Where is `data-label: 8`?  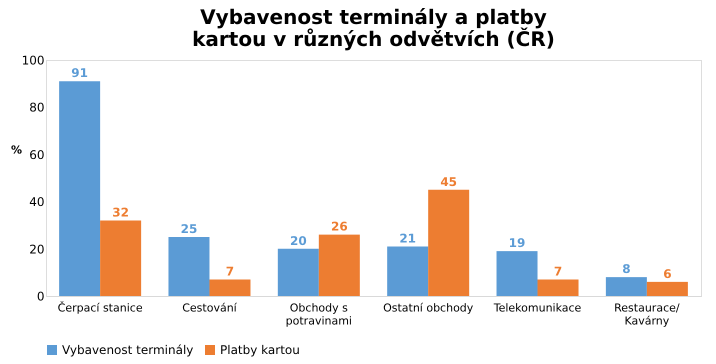
data-label: 8 is located at coordinates (626, 269).